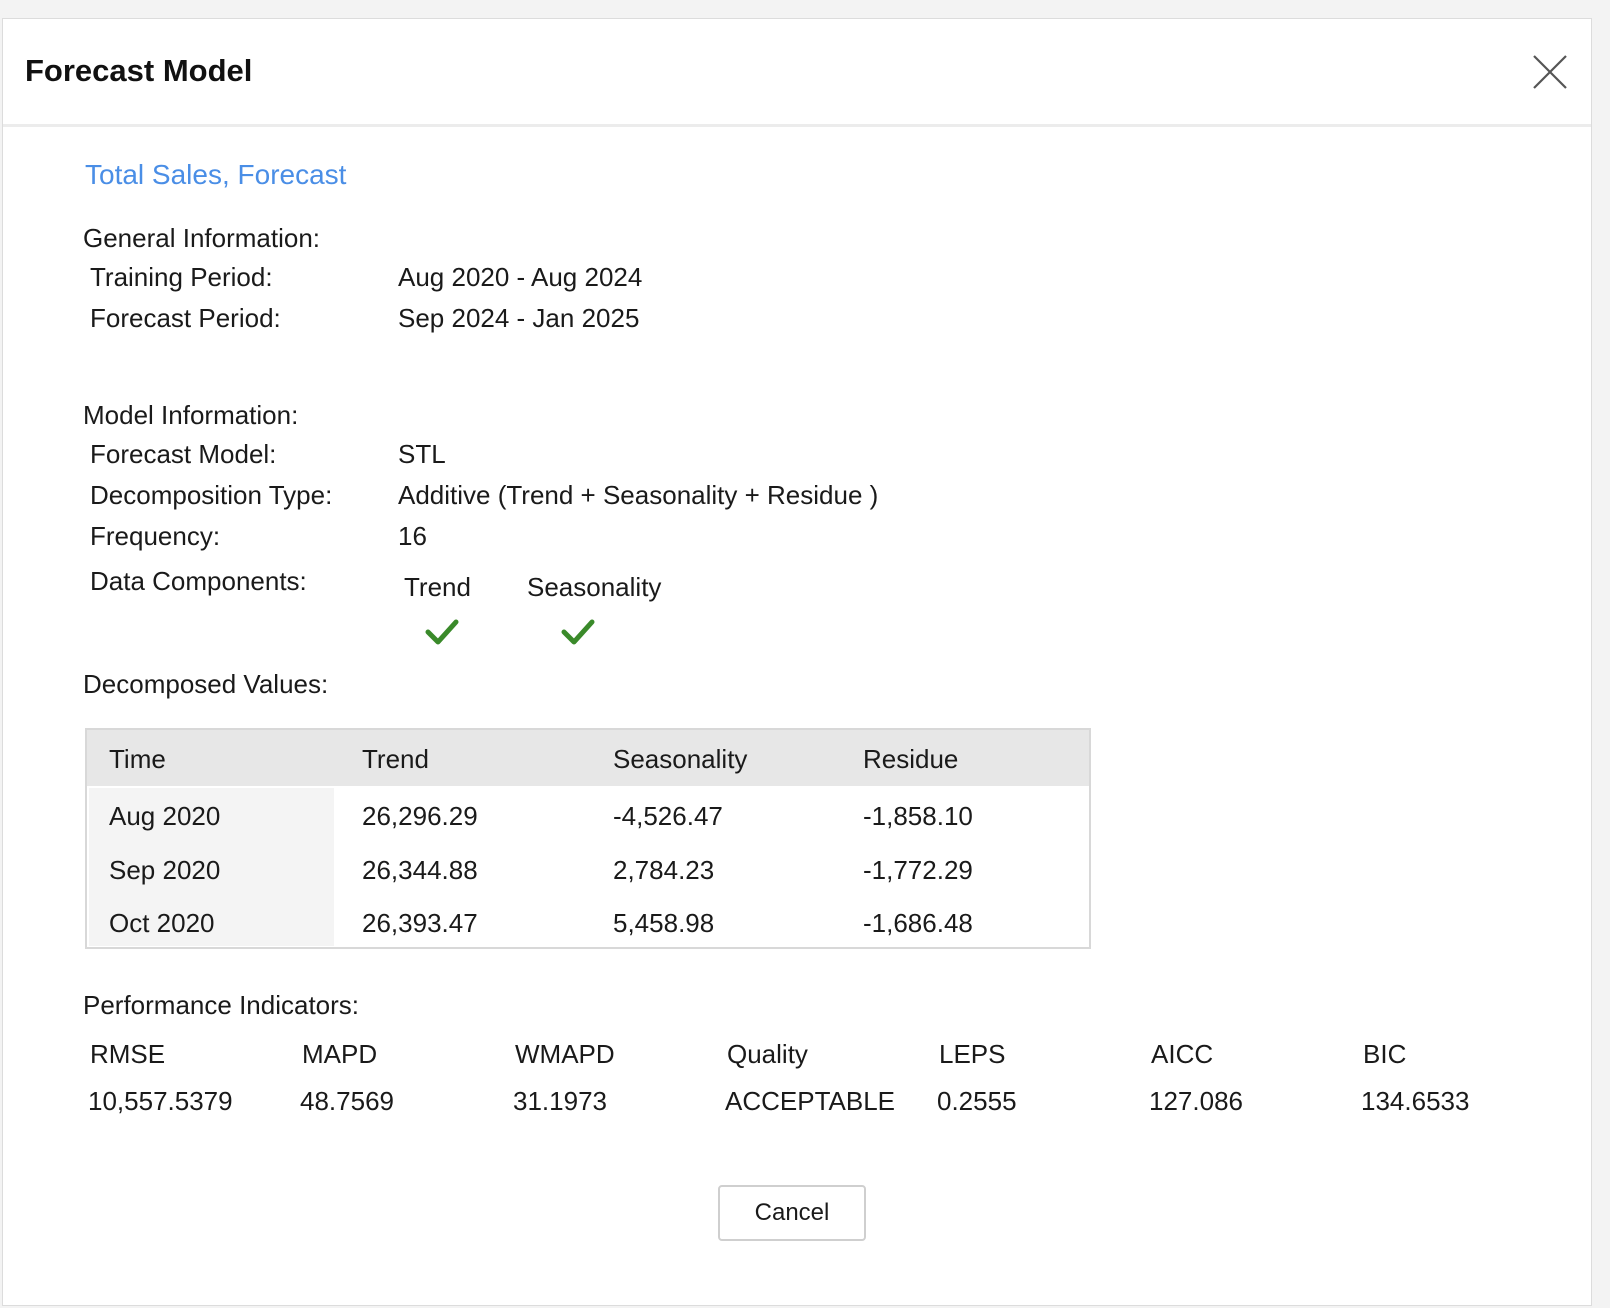  Describe the element at coordinates (810, 1101) in the screenshot. I see `metric-value-quality: ACCEPTABLE` at that location.